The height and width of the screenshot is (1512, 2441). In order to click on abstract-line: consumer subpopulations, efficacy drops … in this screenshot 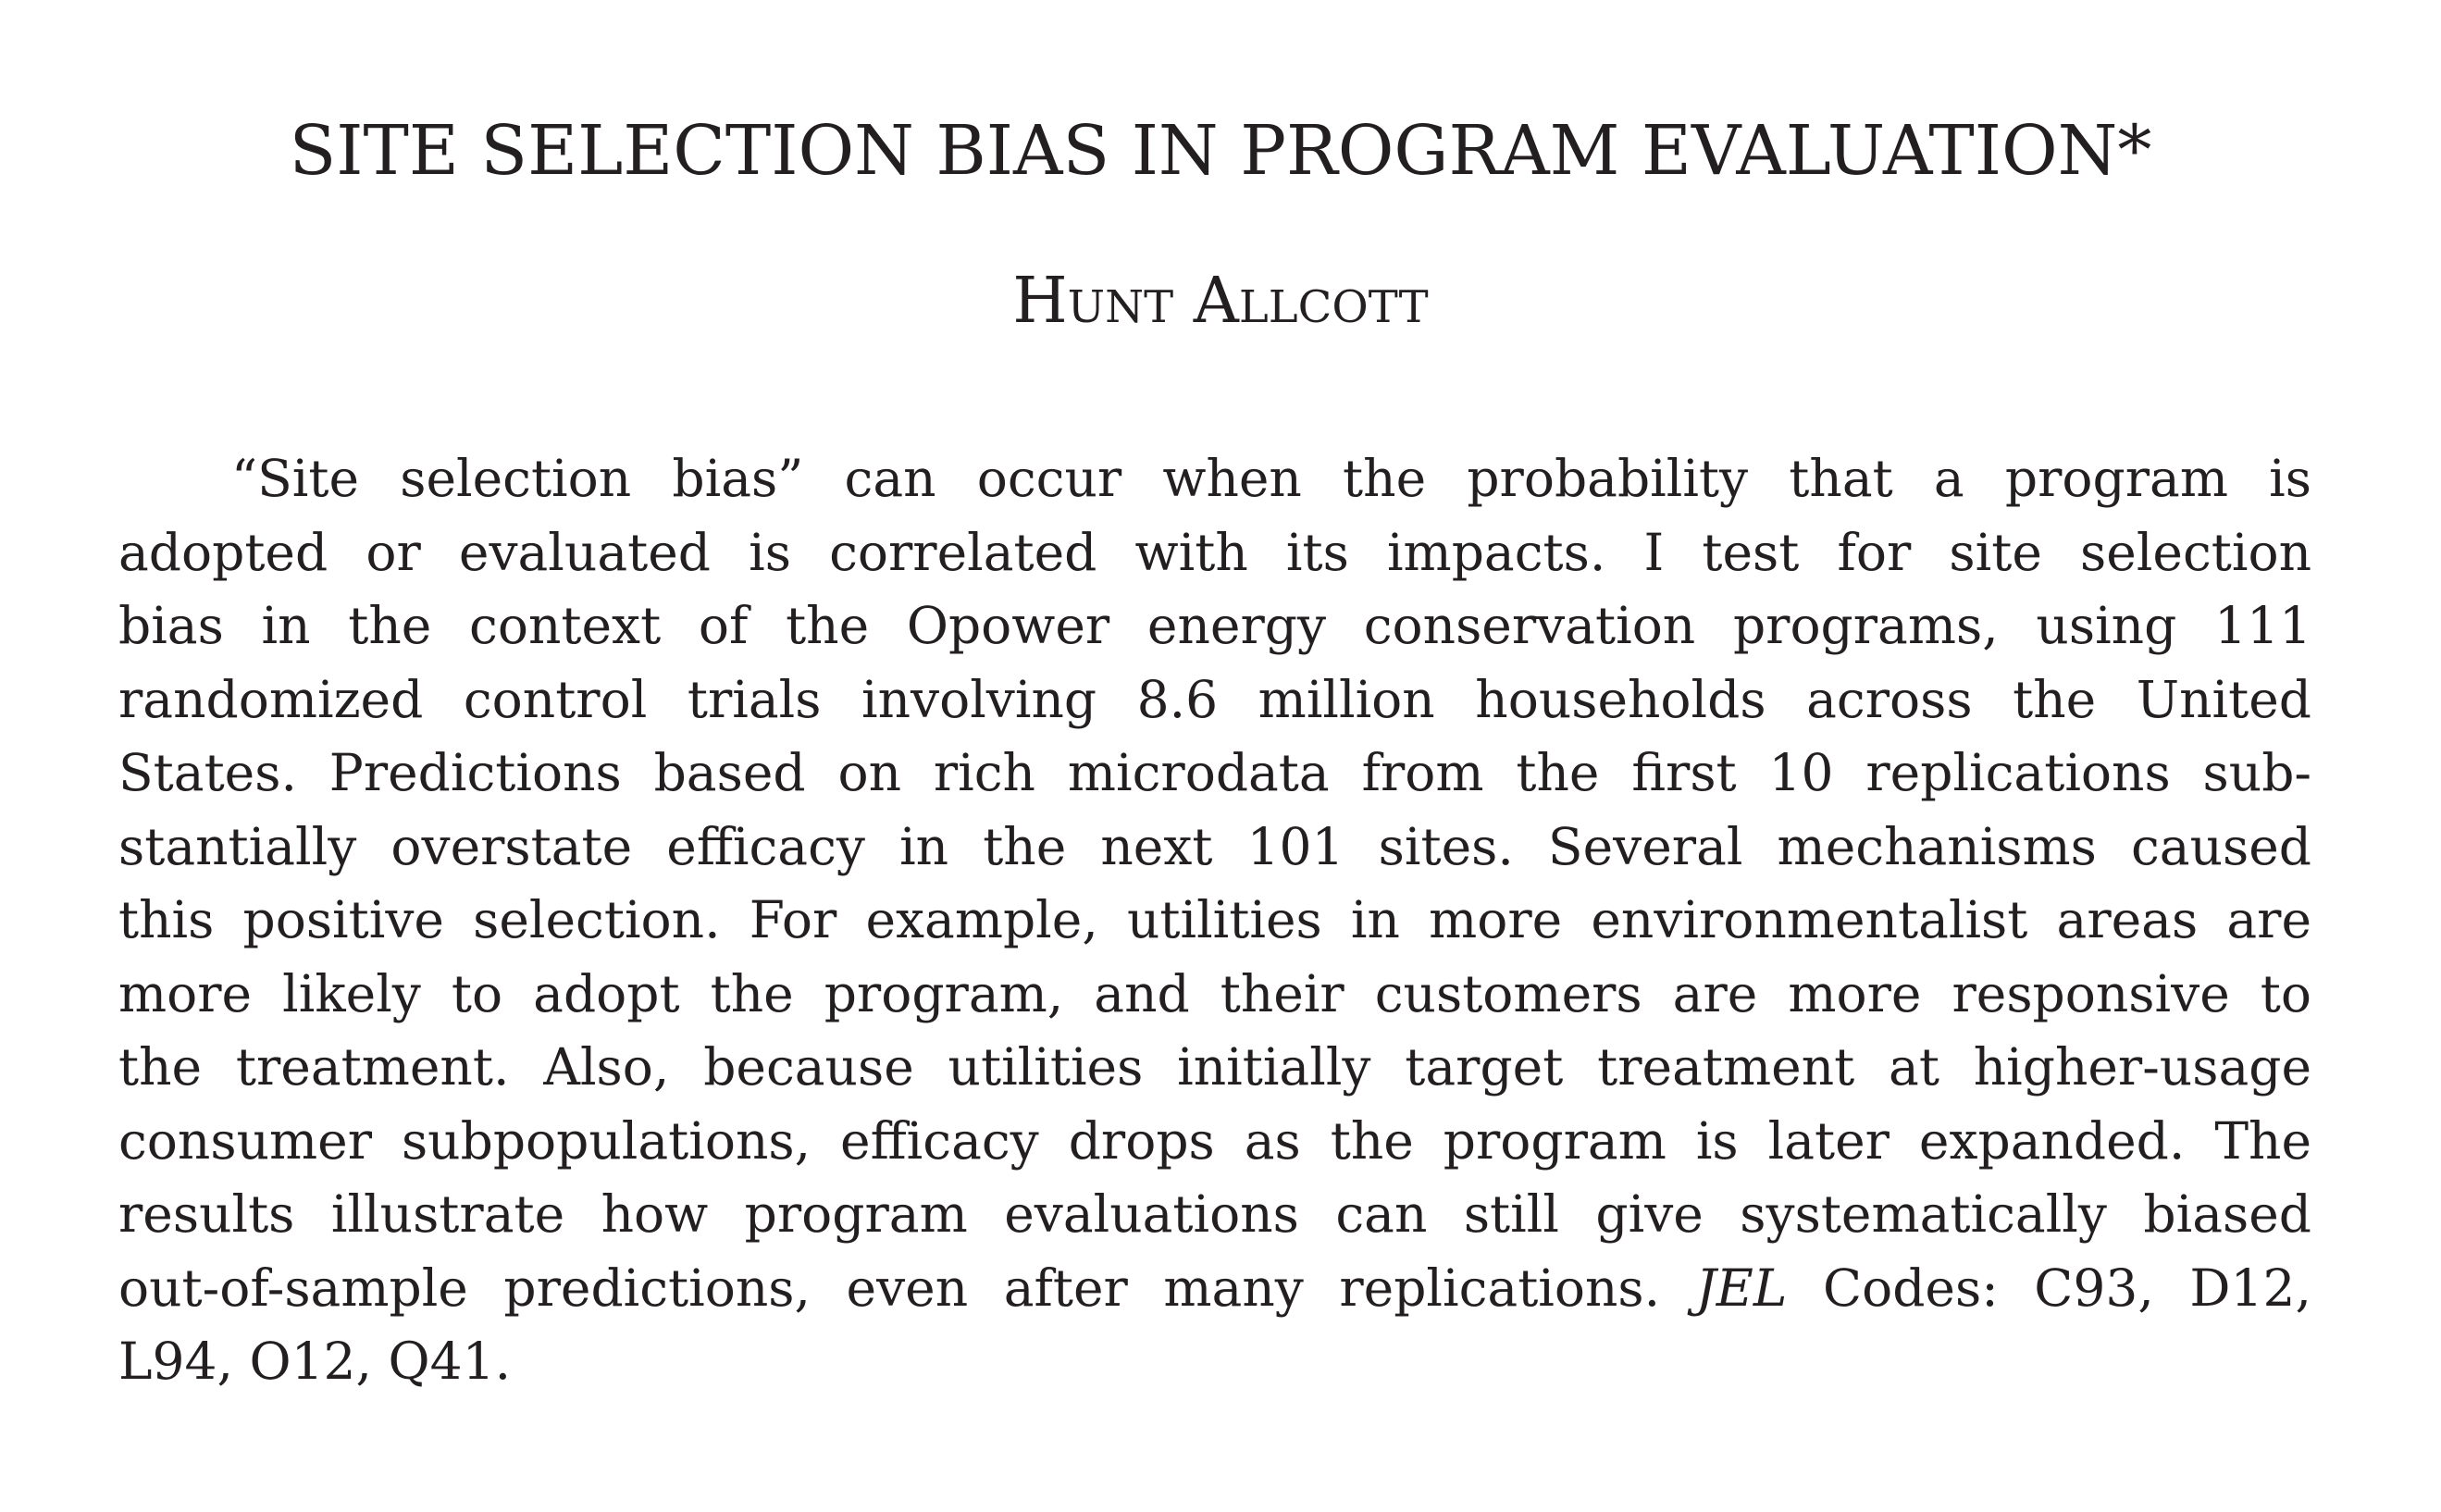, I will do `click(1214, 1140)`.